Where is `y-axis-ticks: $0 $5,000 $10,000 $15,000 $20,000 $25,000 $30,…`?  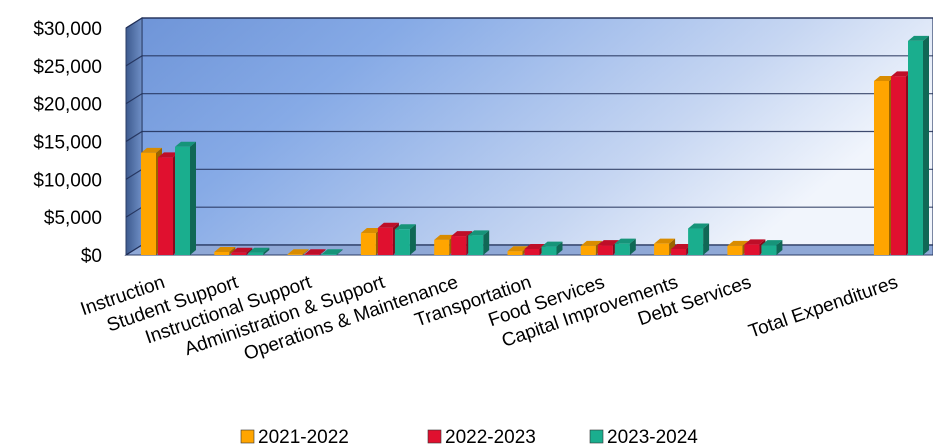
y-axis-ticks: $0 $5,000 $10,000 $15,000 $20,000 $25,000 $30,… is located at coordinates (67, 143).